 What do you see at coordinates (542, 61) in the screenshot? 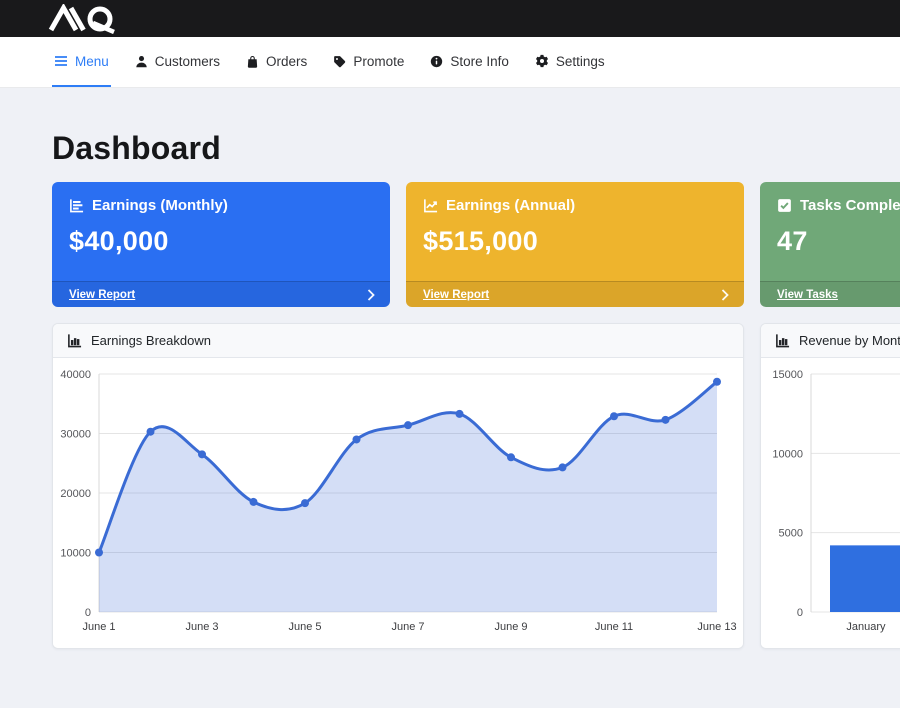
I see `gear-icon` at bounding box center [542, 61].